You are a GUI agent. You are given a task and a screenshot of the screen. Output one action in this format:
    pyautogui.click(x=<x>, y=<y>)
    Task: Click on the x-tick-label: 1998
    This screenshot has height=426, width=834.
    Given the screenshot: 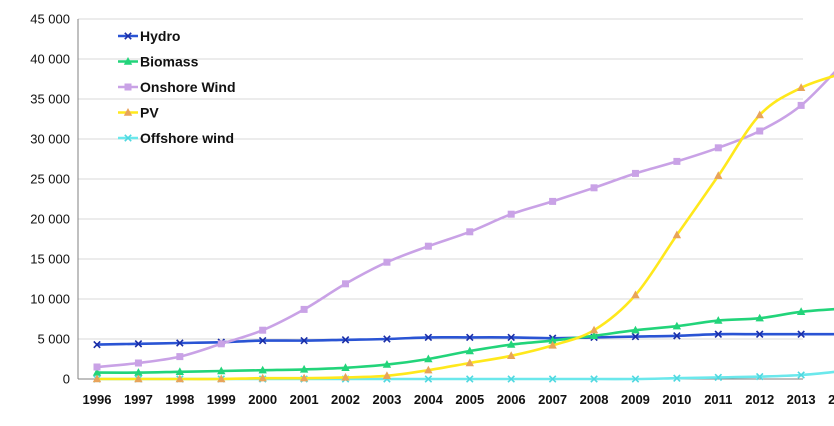 What is the action you would take?
    pyautogui.click(x=179, y=399)
    